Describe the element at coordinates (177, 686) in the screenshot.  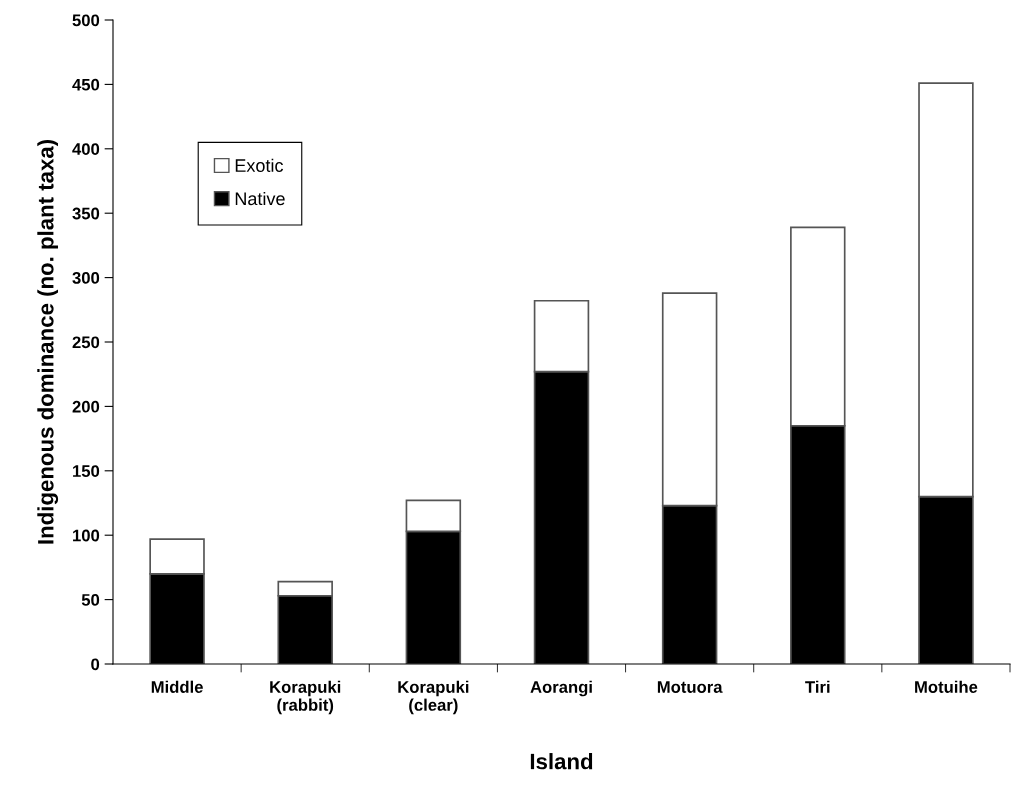
I see `x-tick-label: Middle` at that location.